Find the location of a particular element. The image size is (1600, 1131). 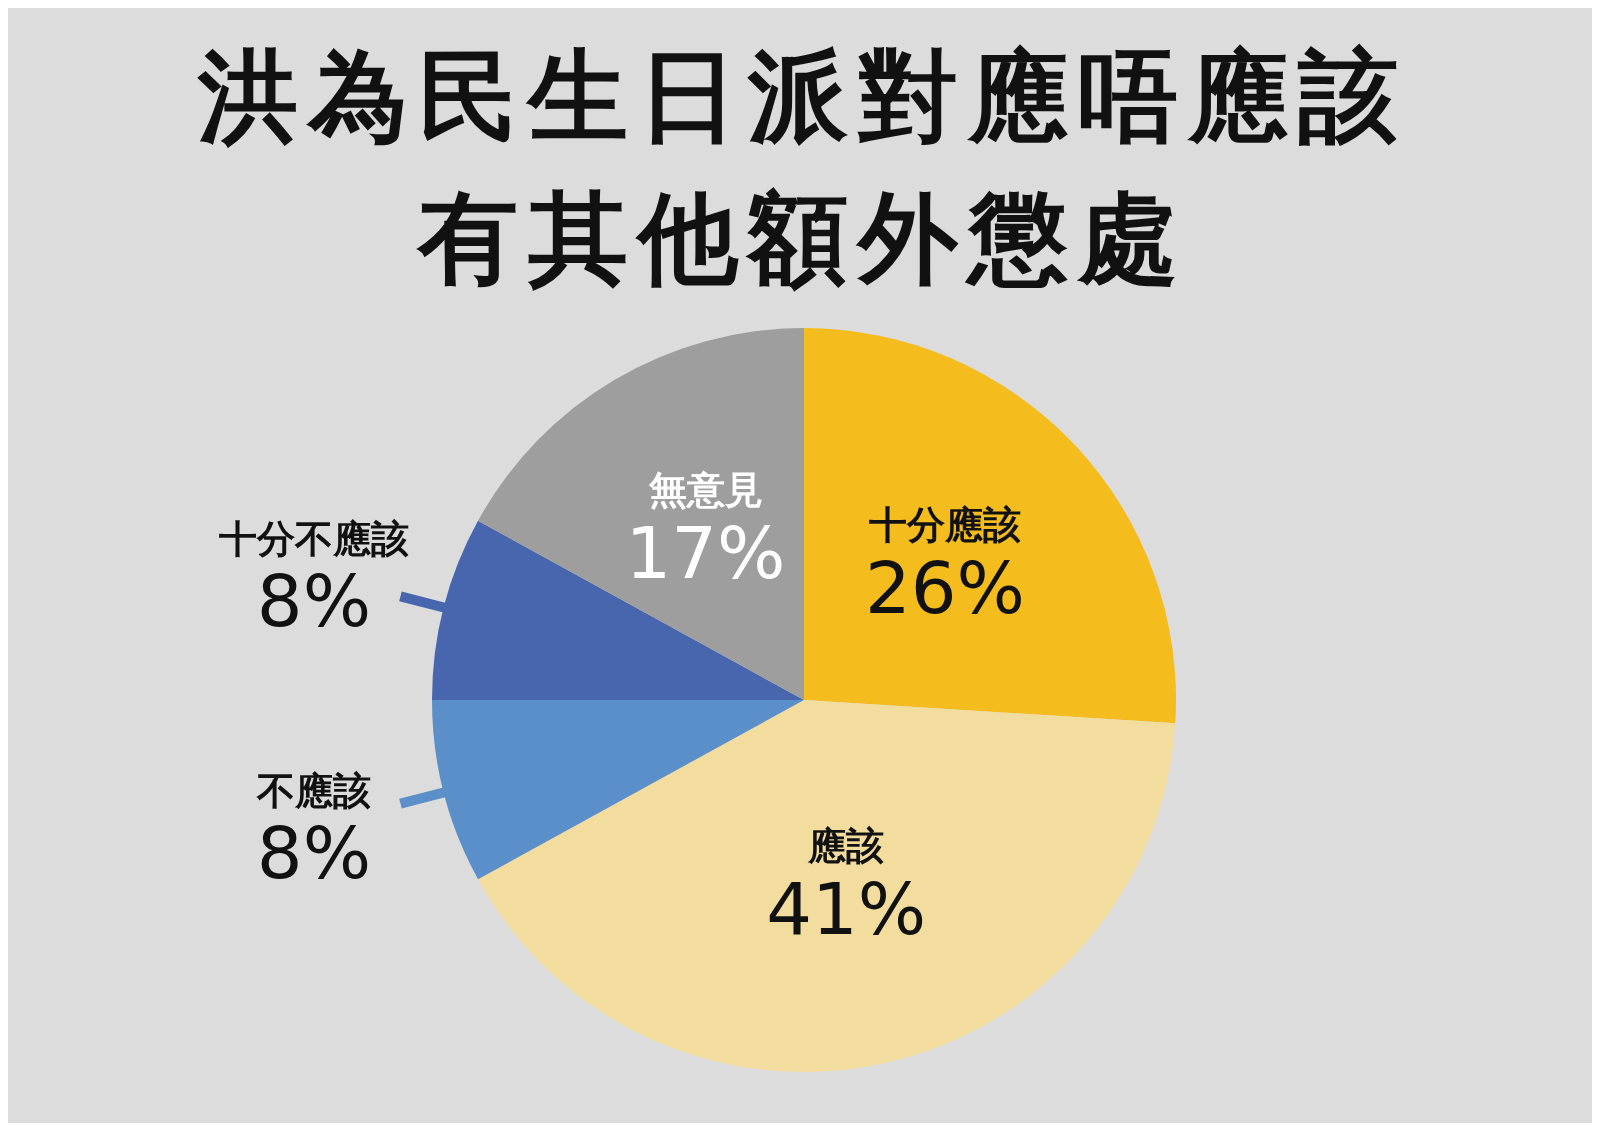

data-label: 41% is located at coordinates (846, 908).